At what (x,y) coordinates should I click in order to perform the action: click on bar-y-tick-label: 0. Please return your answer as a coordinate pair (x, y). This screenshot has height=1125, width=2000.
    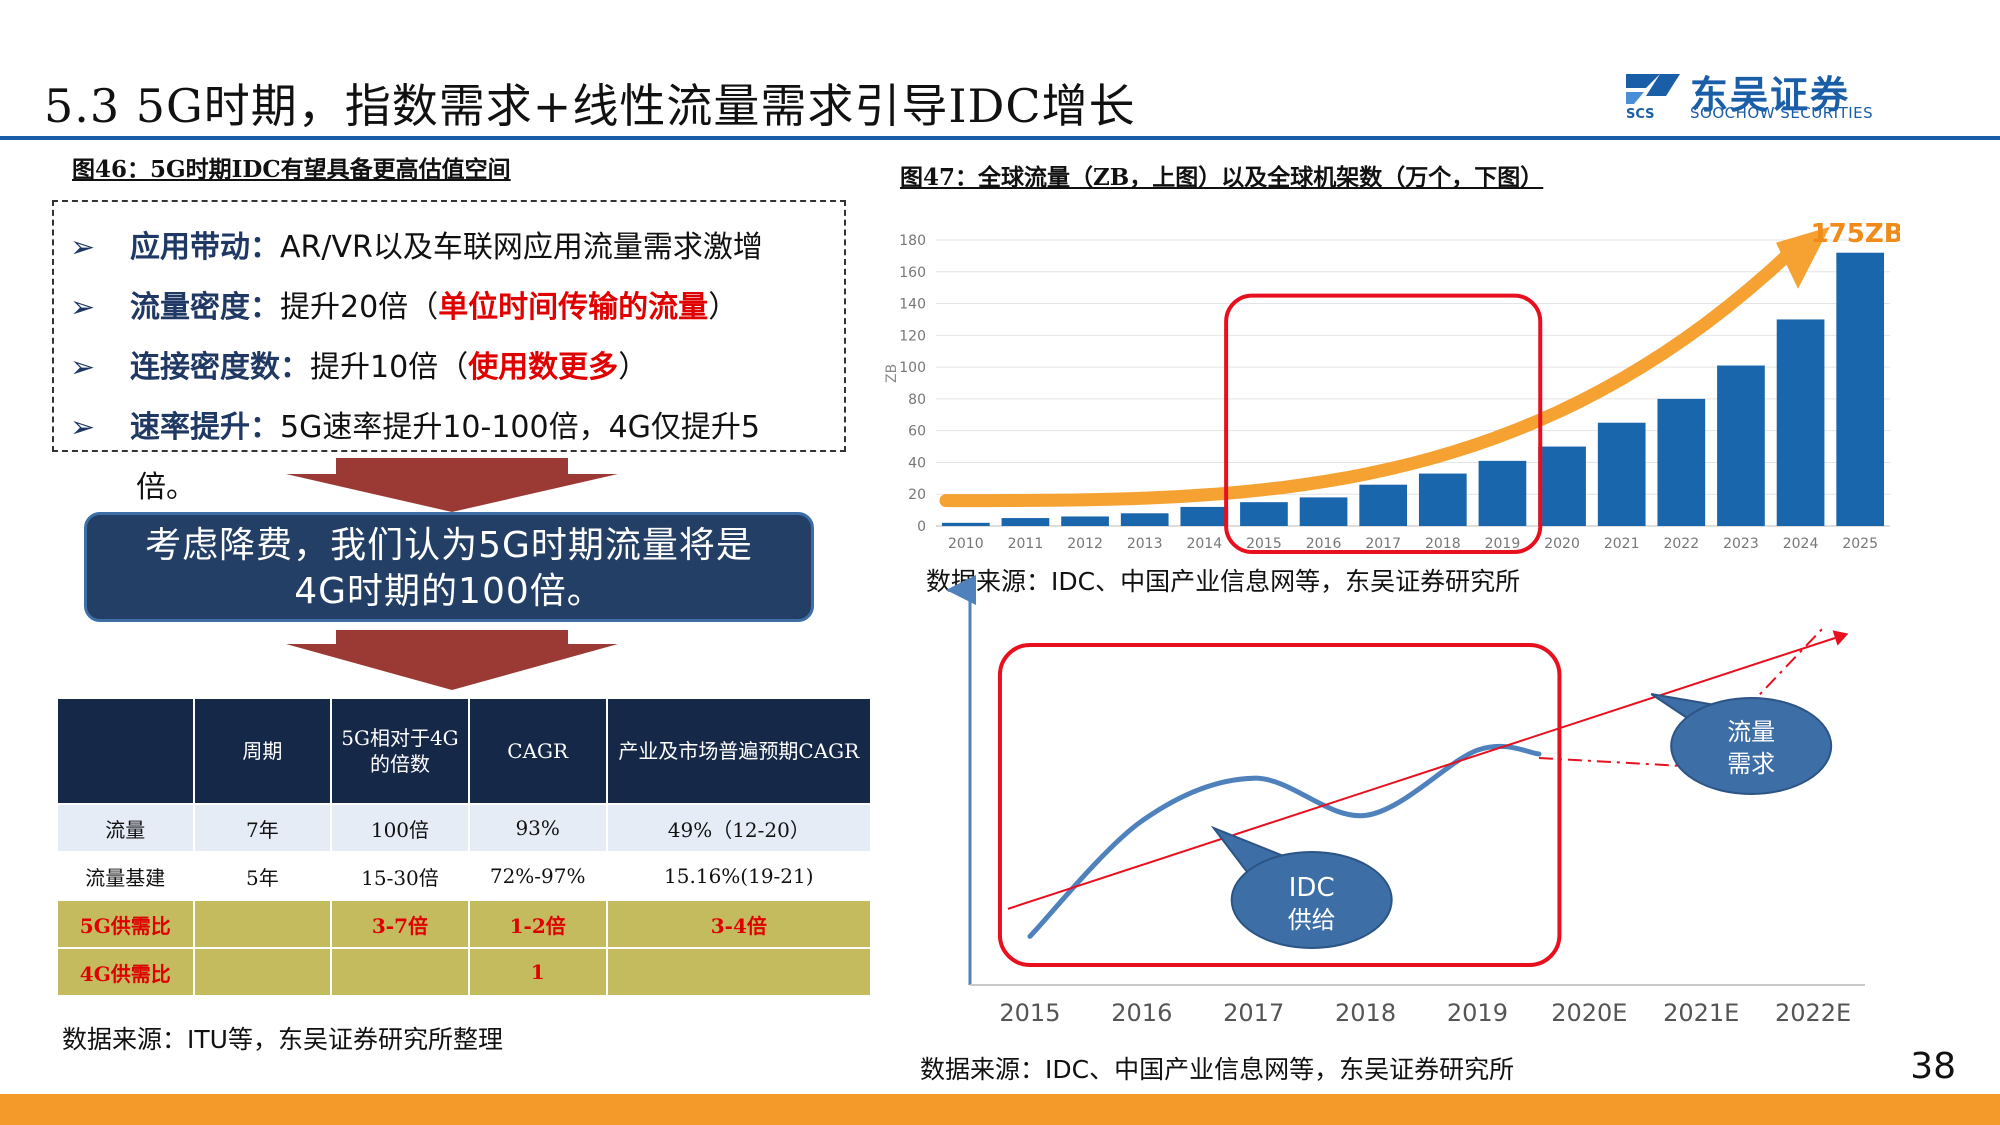
    Looking at the image, I should click on (921, 527).